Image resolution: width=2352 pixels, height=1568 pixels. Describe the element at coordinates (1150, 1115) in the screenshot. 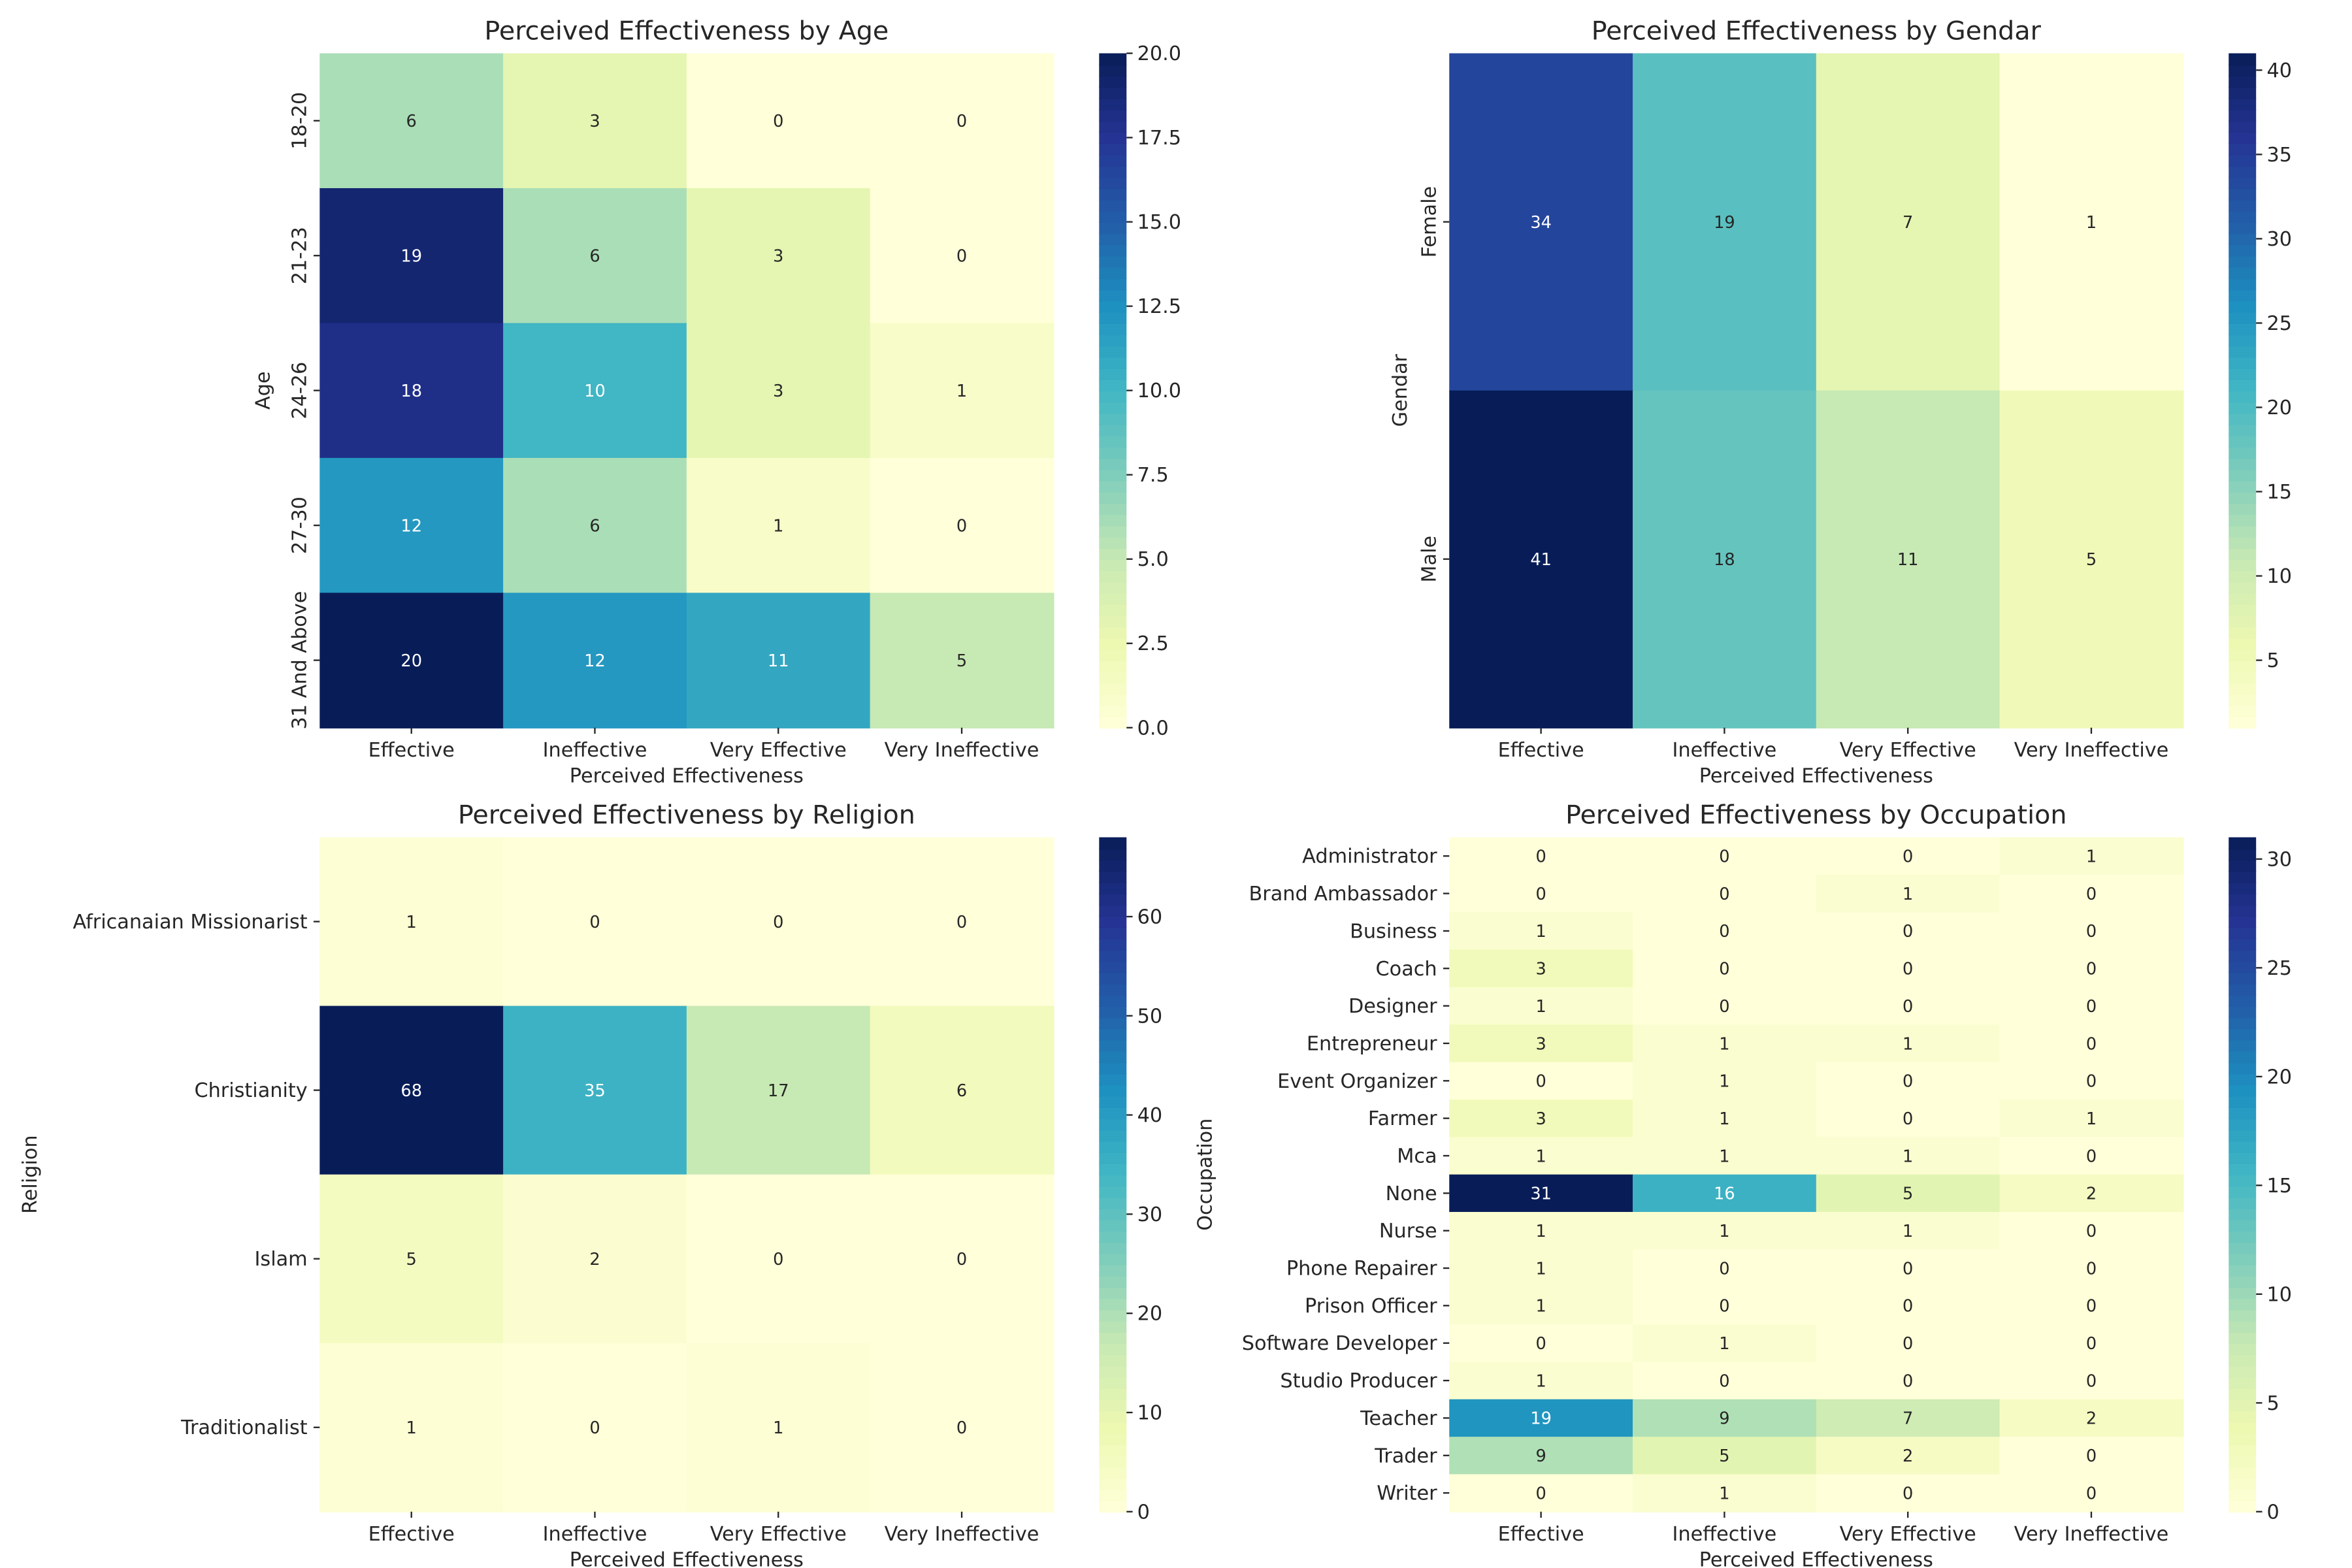

I see `colorbar-tick-label: 40` at that location.